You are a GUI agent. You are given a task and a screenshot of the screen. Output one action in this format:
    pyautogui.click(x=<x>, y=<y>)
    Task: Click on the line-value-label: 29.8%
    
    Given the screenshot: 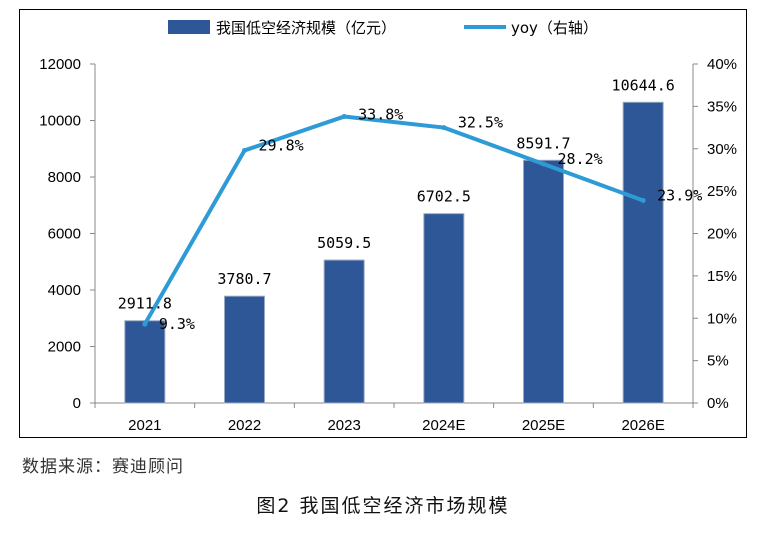 What is the action you would take?
    pyautogui.click(x=281, y=145)
    